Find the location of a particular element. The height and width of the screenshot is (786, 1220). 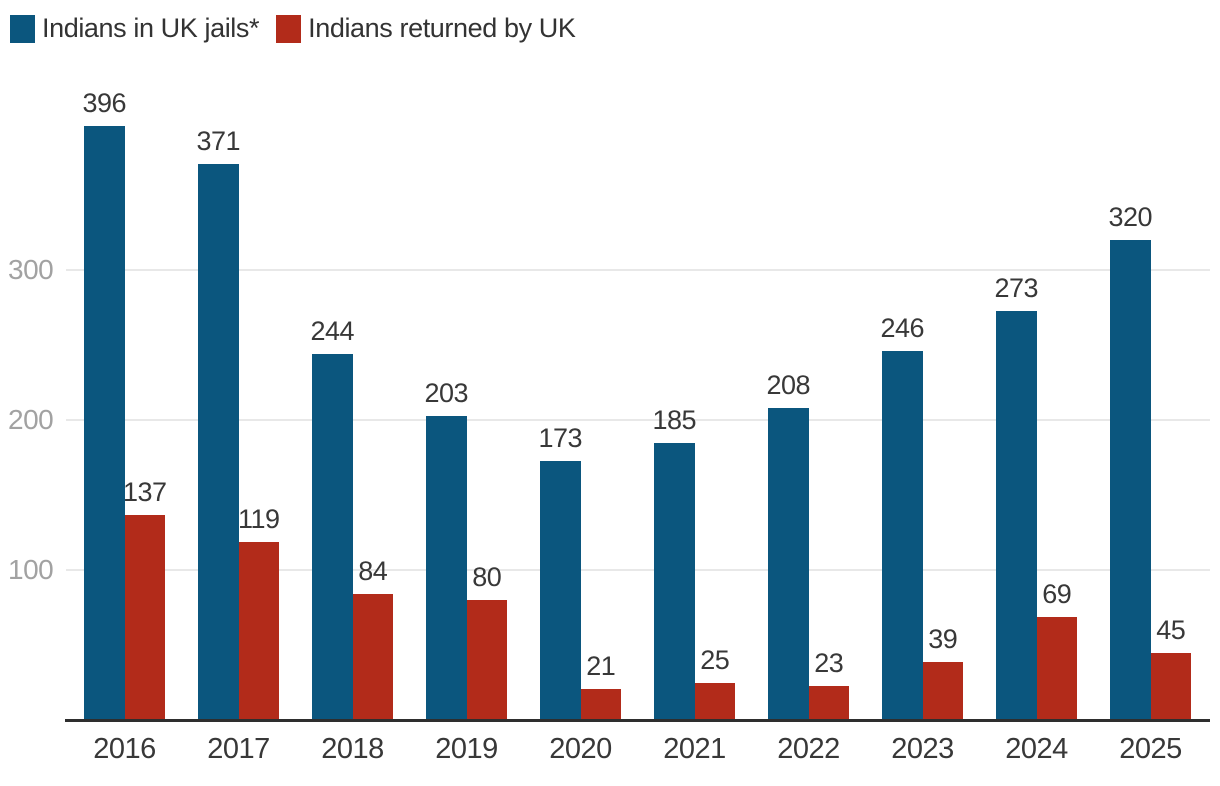

bar-jails-2016 is located at coordinates (104, 423).